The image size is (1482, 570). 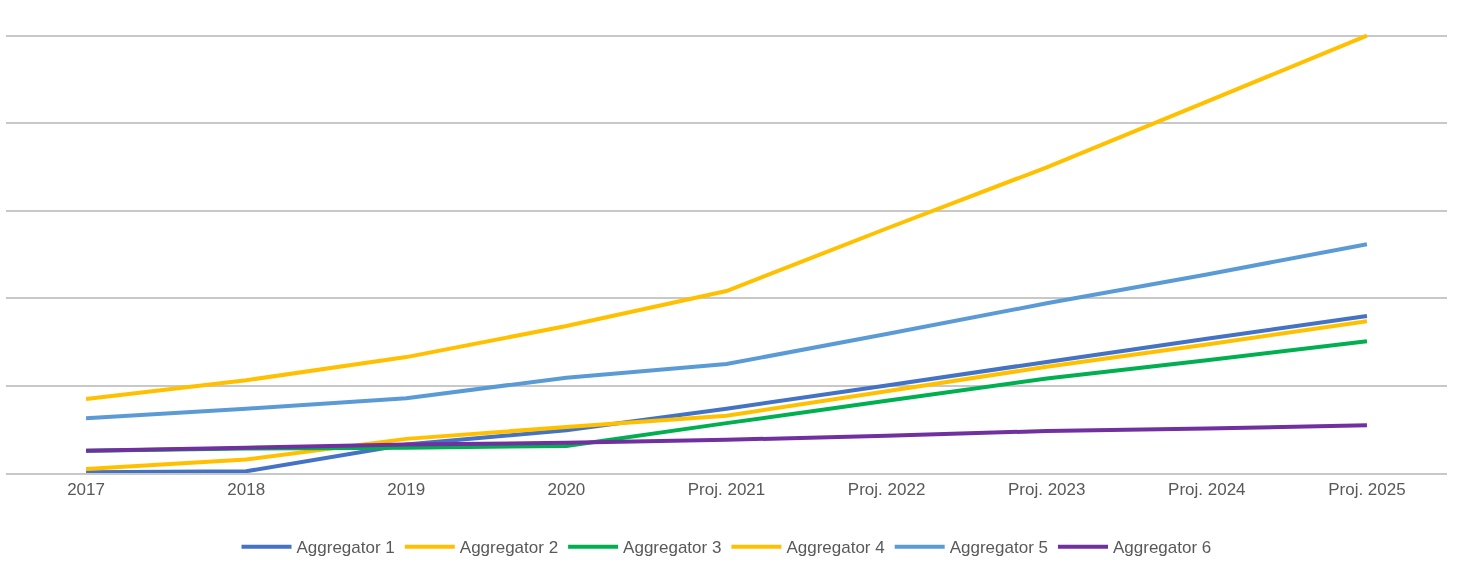 I want to click on x-tick-label: 2017, so click(x=86, y=490).